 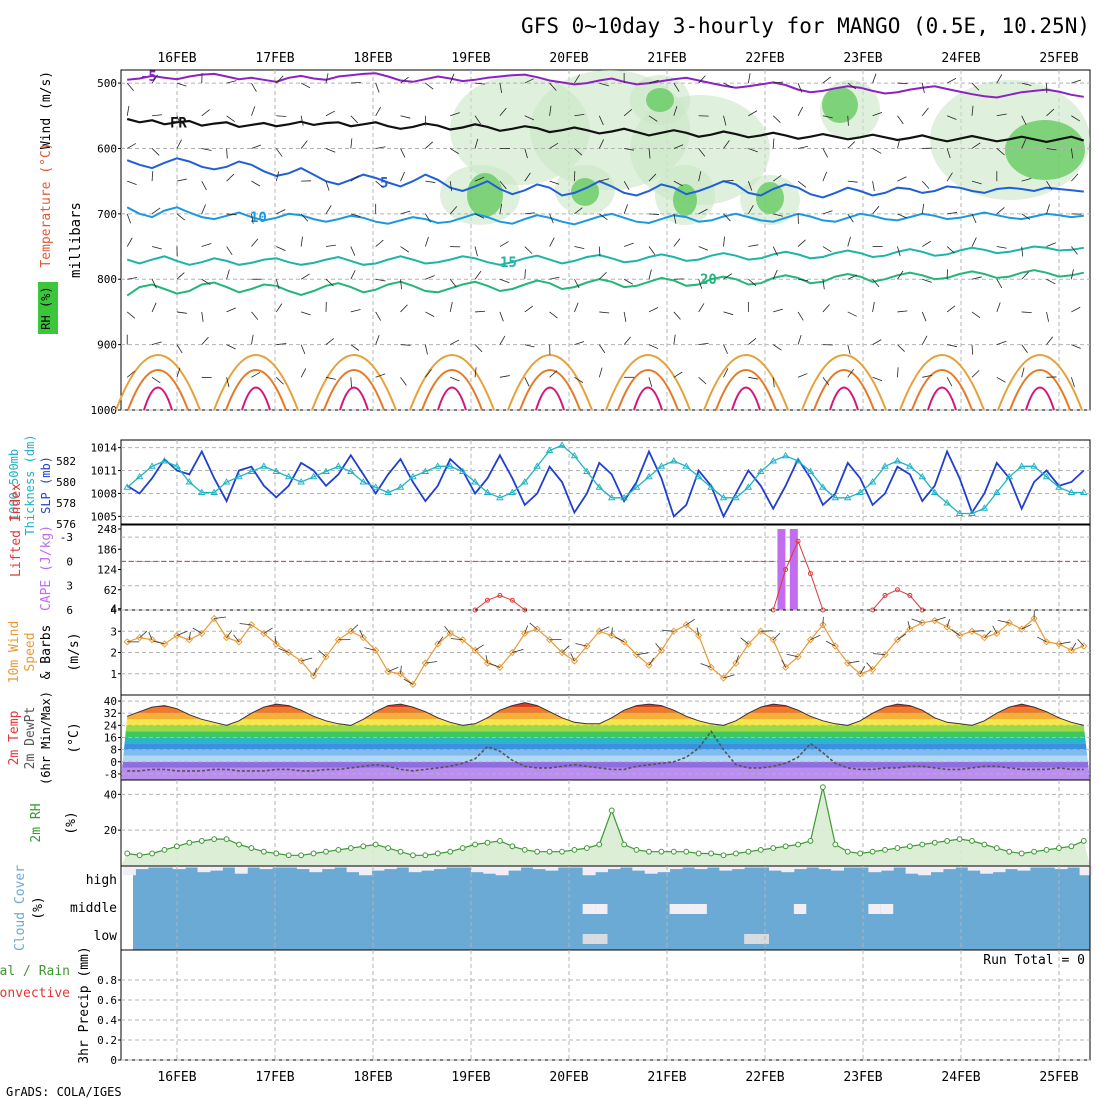 I want to click on li-line, so click(x=798, y=575).